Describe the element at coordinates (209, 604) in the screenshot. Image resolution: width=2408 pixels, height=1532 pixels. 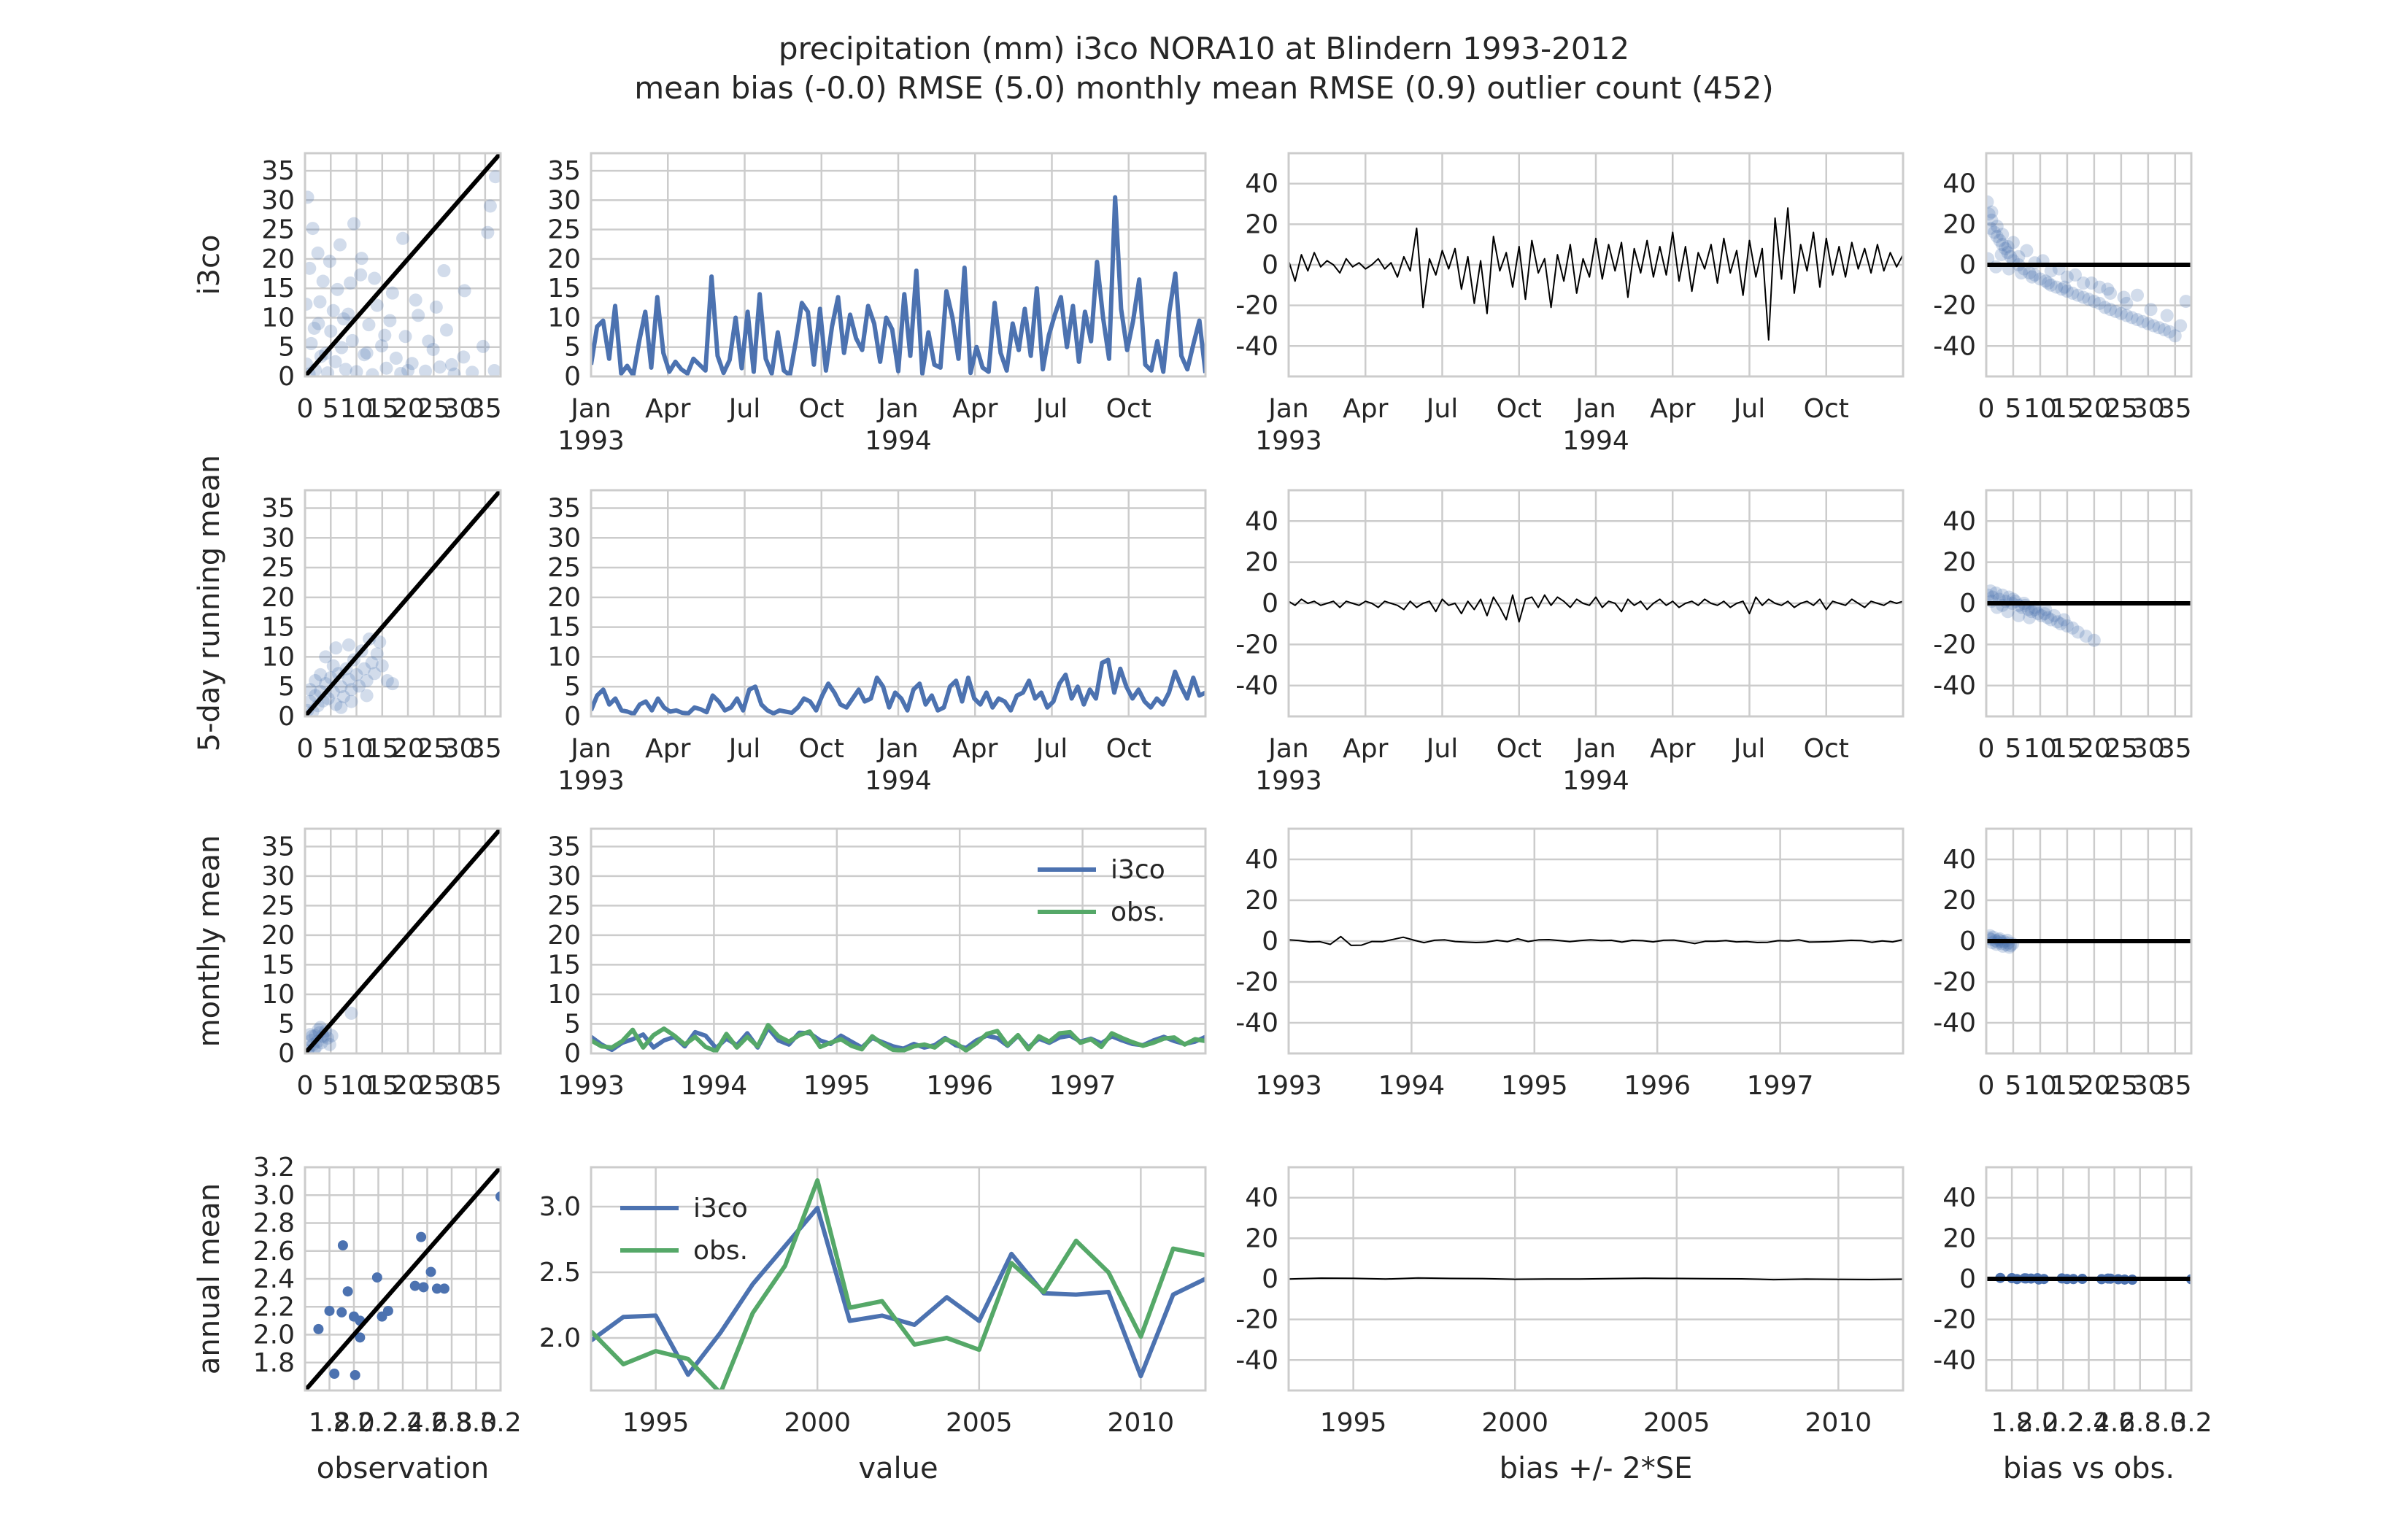
I see `y-axis-title: 5-day running mean` at that location.